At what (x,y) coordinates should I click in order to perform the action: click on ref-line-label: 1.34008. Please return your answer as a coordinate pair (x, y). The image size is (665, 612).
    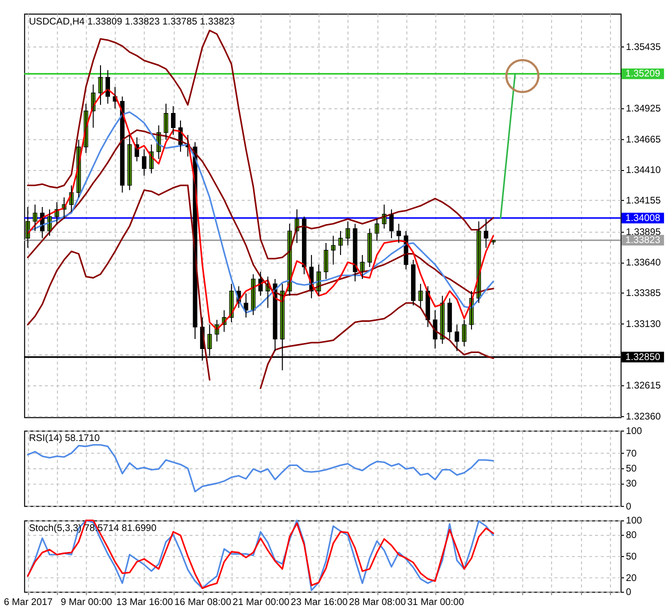
    Looking at the image, I should click on (642, 218).